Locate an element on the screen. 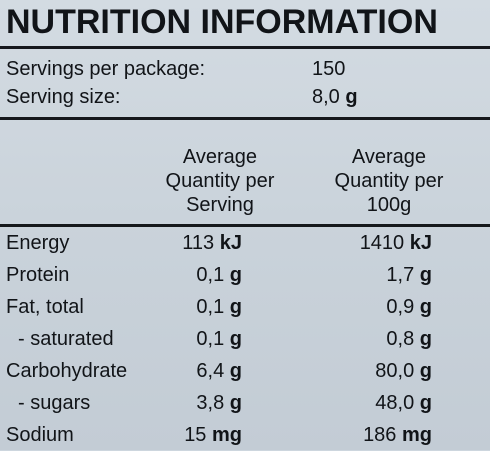 The height and width of the screenshot is (451, 490). table-divider is located at coordinates (245, 225).